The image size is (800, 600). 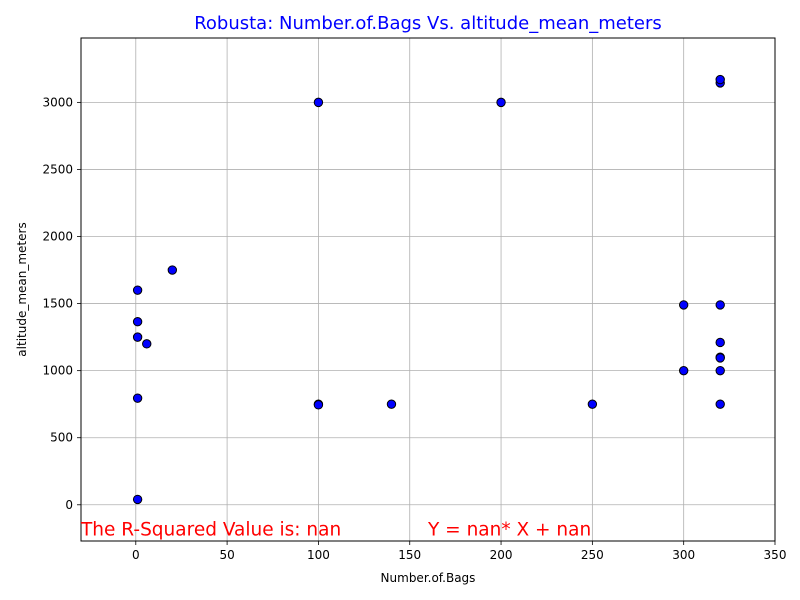 I want to click on y-tick-label: 500, so click(x=61, y=438).